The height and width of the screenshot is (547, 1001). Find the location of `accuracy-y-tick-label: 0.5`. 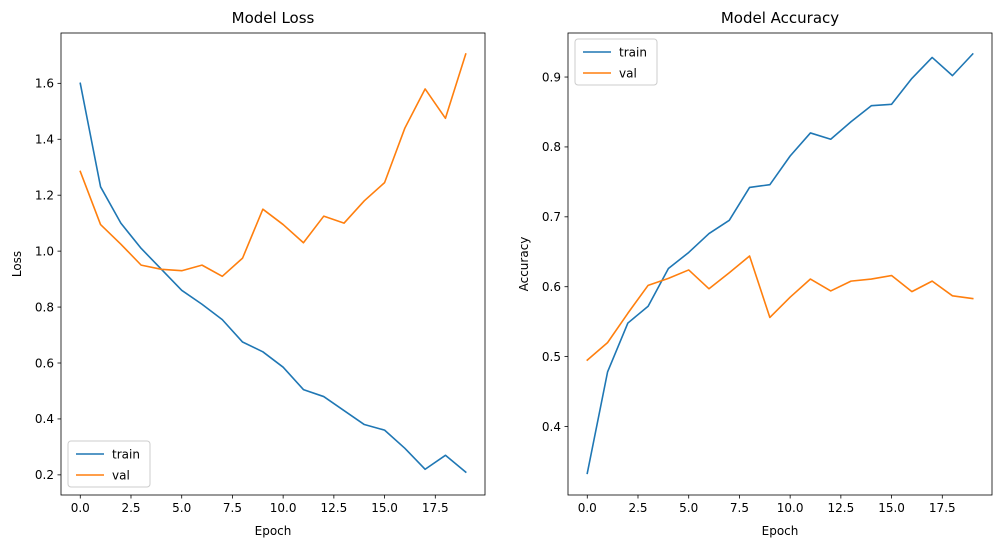

accuracy-y-tick-label: 0.5 is located at coordinates (551, 357).